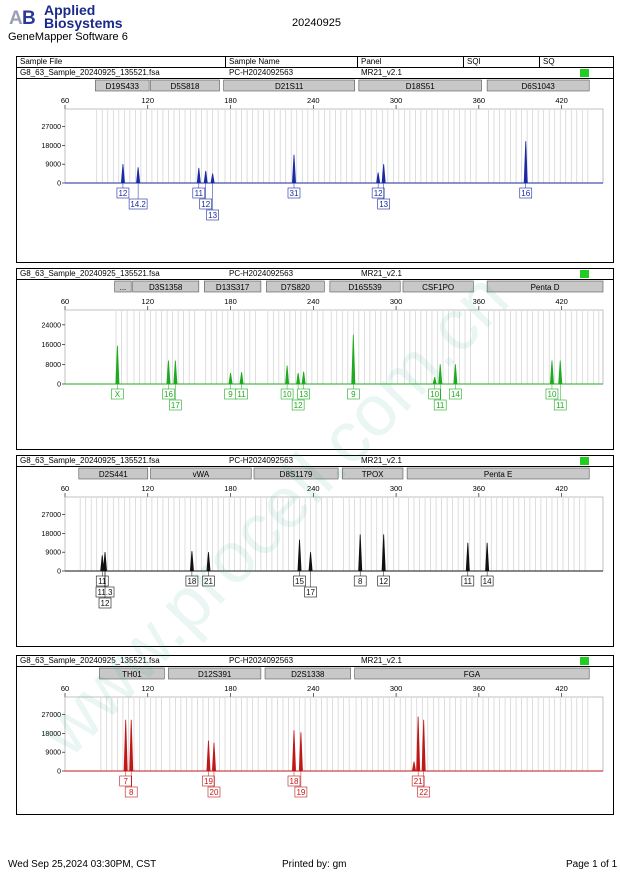 The width and height of the screenshot is (620, 877). I want to click on x-tick-label: 240, so click(313, 100).